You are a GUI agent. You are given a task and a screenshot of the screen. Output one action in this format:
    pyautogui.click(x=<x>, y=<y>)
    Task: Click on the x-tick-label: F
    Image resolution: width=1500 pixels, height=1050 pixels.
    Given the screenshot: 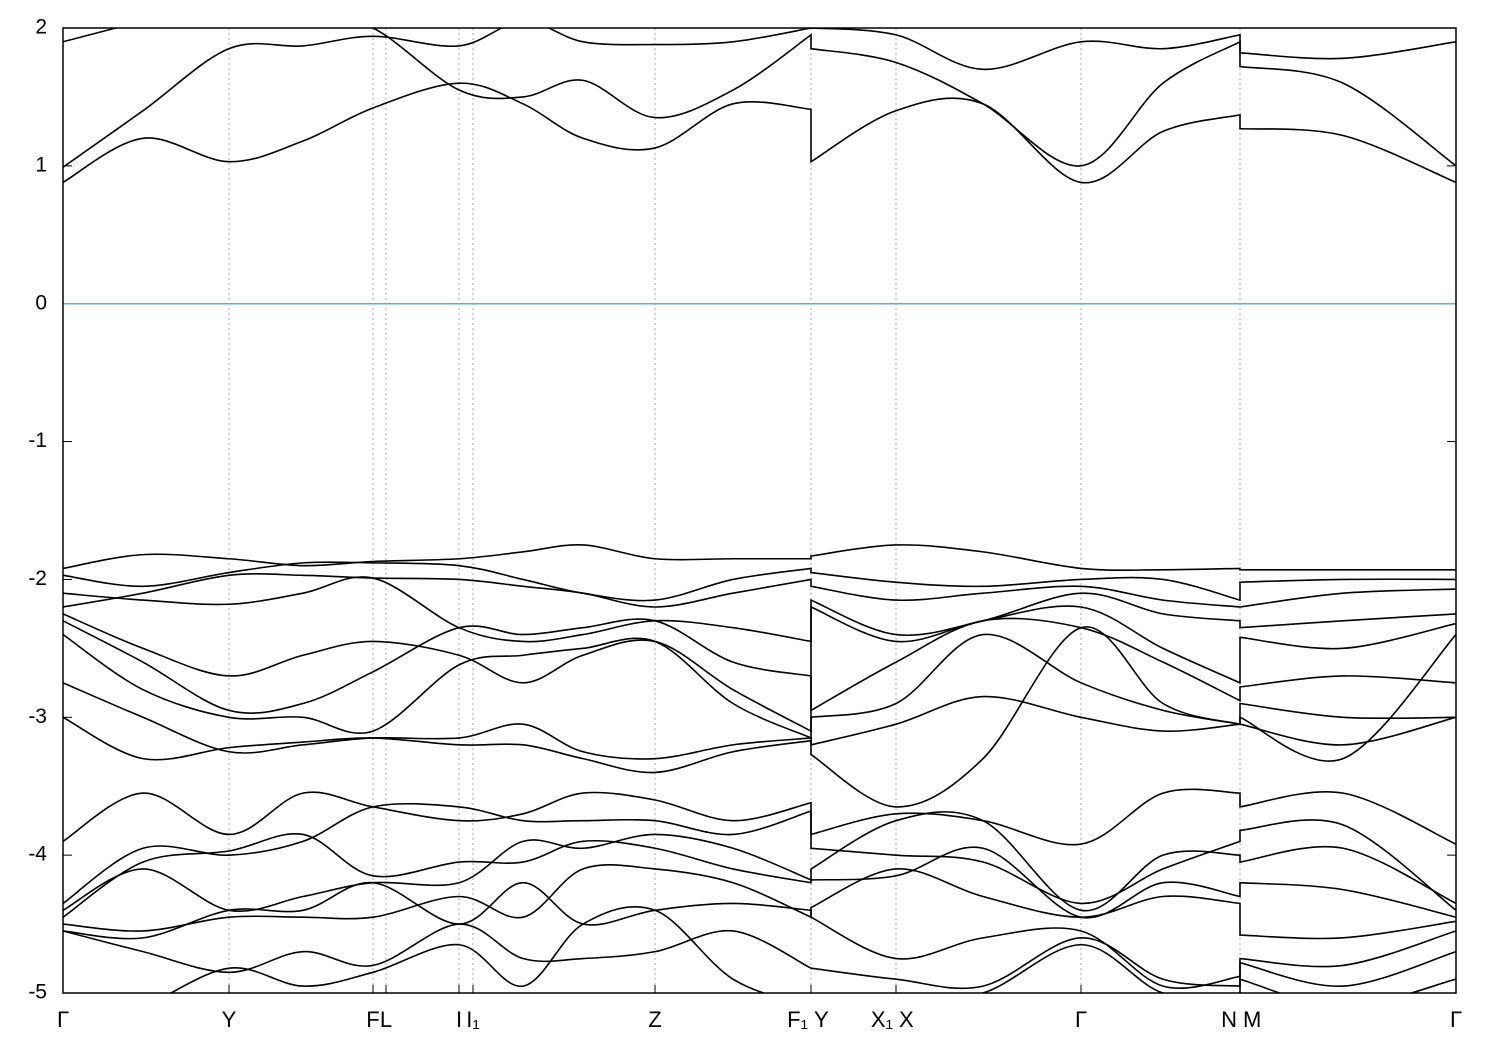 What is the action you would take?
    pyautogui.click(x=372, y=1019)
    